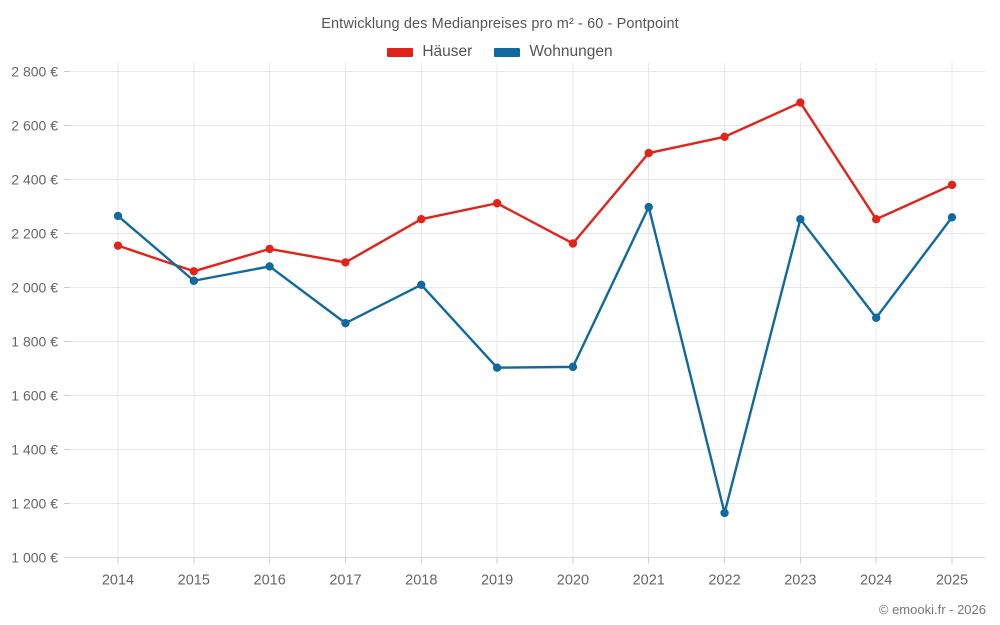  What do you see at coordinates (497, 581) in the screenshot?
I see `x-axis-tick-label: 2019` at bounding box center [497, 581].